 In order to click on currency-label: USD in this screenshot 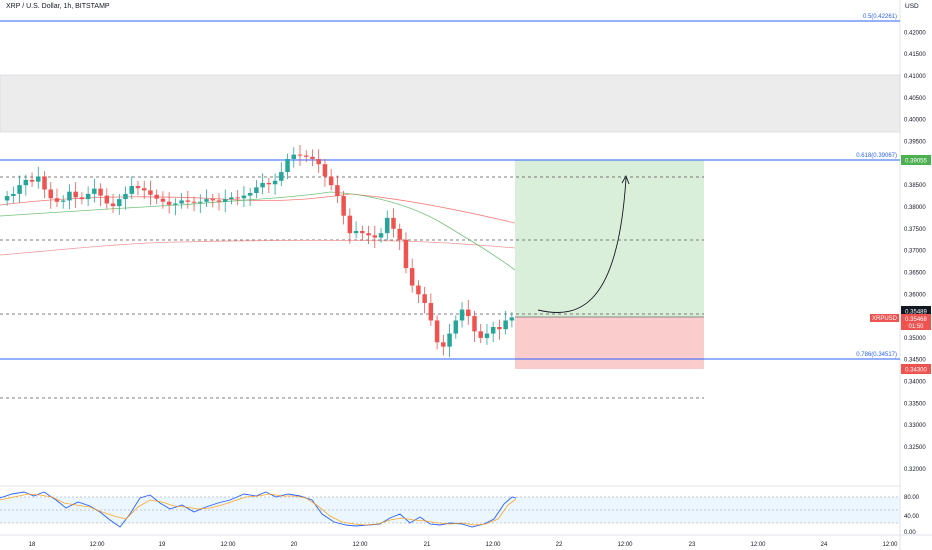, I will do `click(912, 6)`.